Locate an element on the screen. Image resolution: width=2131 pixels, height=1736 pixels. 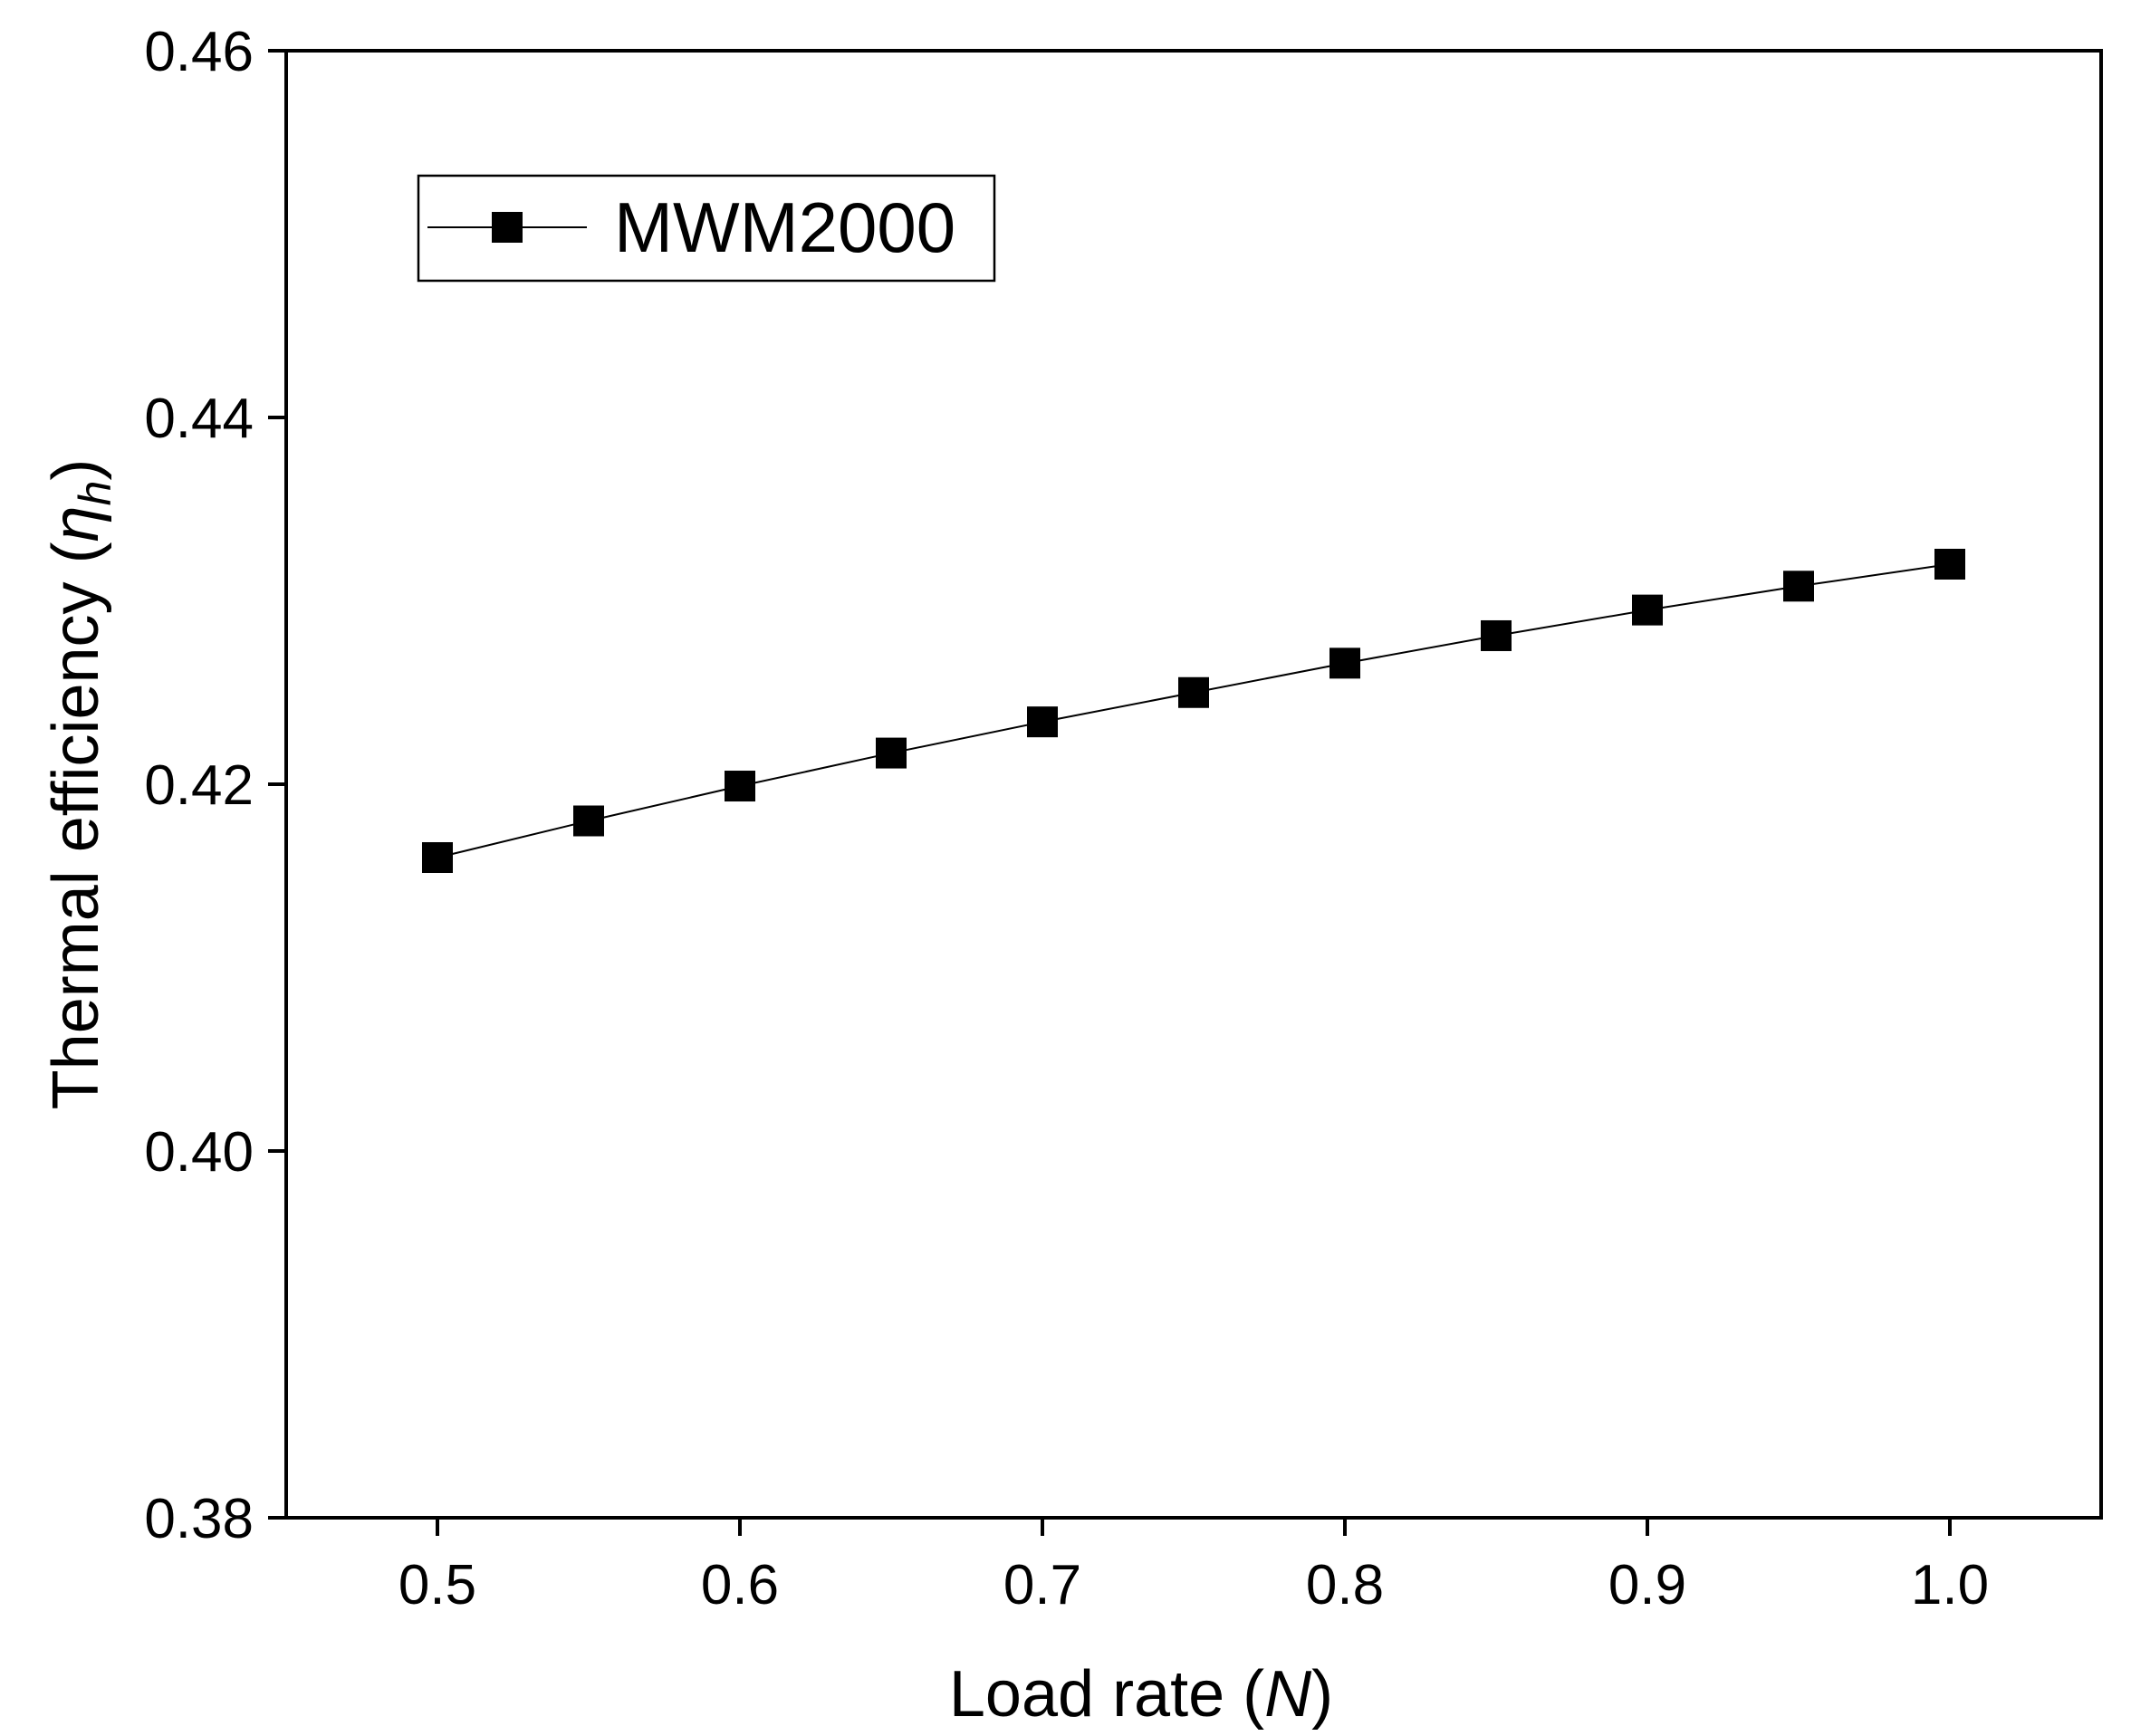
series-line-mwm2000 is located at coordinates (1194, 710).